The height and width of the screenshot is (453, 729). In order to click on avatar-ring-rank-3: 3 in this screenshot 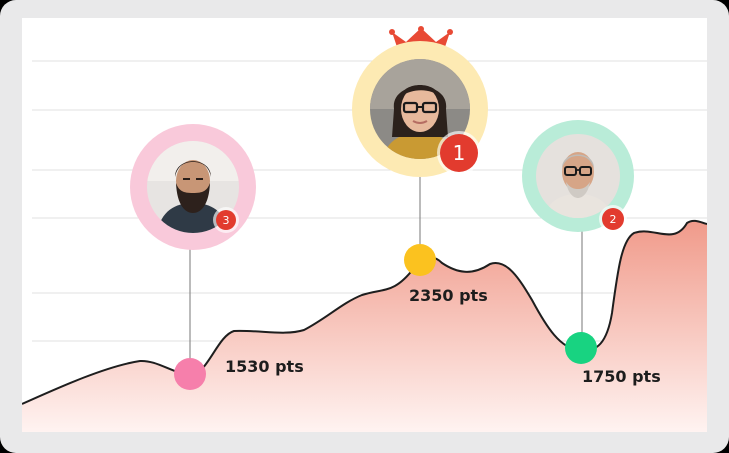, I will do `click(193, 187)`.